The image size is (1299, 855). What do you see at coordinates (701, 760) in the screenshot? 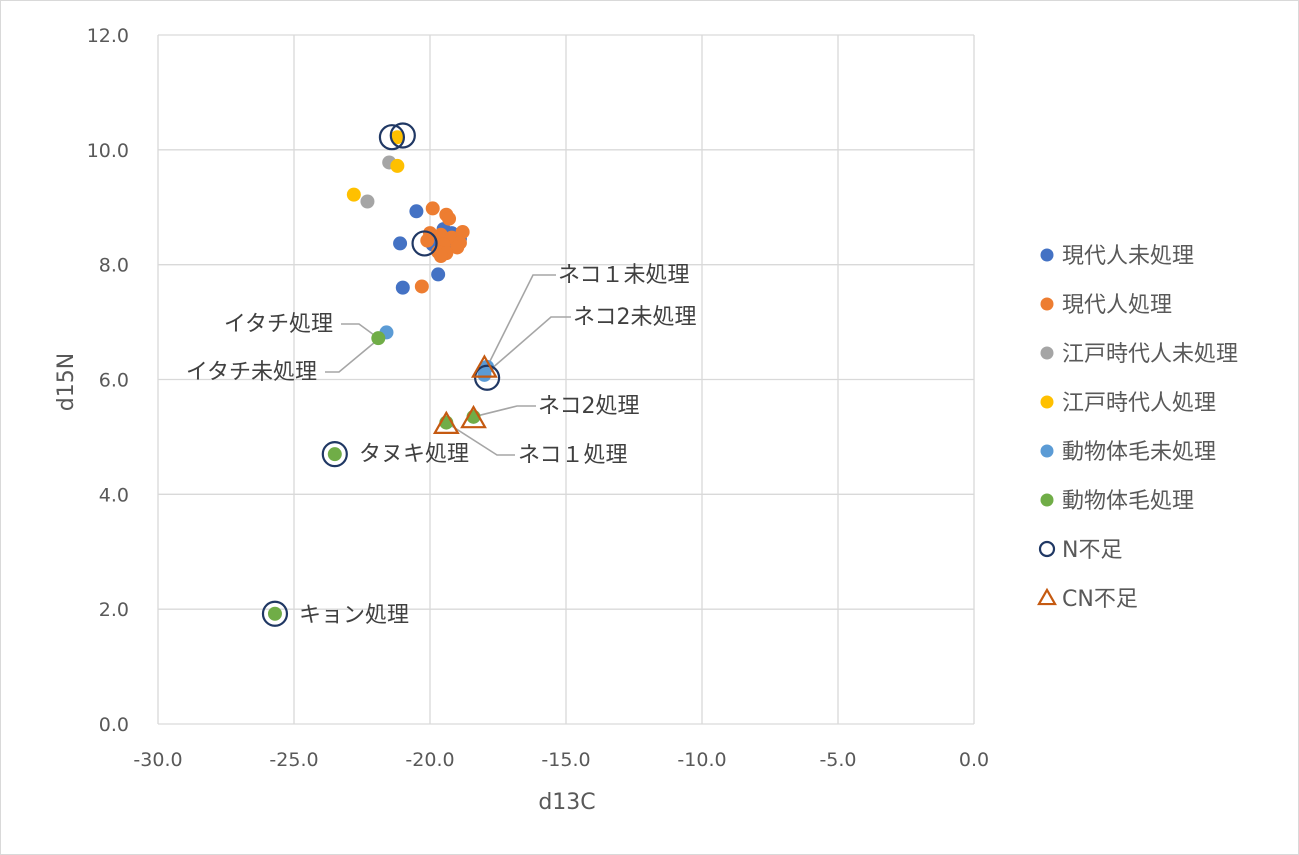
I see `x-tick-label: -10.0` at bounding box center [701, 760].